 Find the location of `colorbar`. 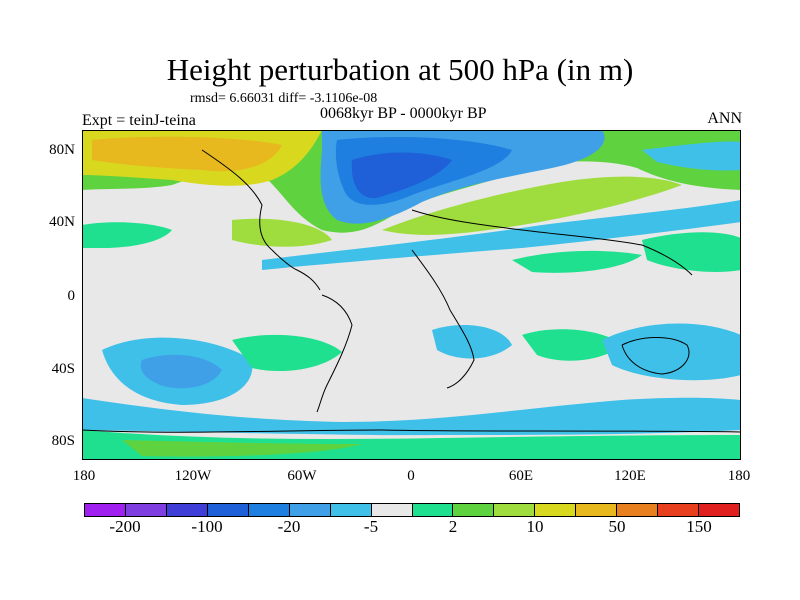

colorbar is located at coordinates (412, 510).